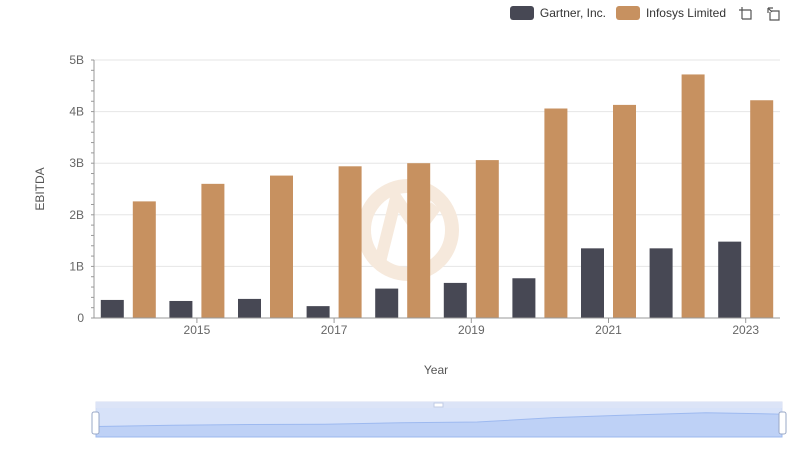  What do you see at coordinates (76, 60) in the screenshot?
I see `y-tick-label: 5B` at bounding box center [76, 60].